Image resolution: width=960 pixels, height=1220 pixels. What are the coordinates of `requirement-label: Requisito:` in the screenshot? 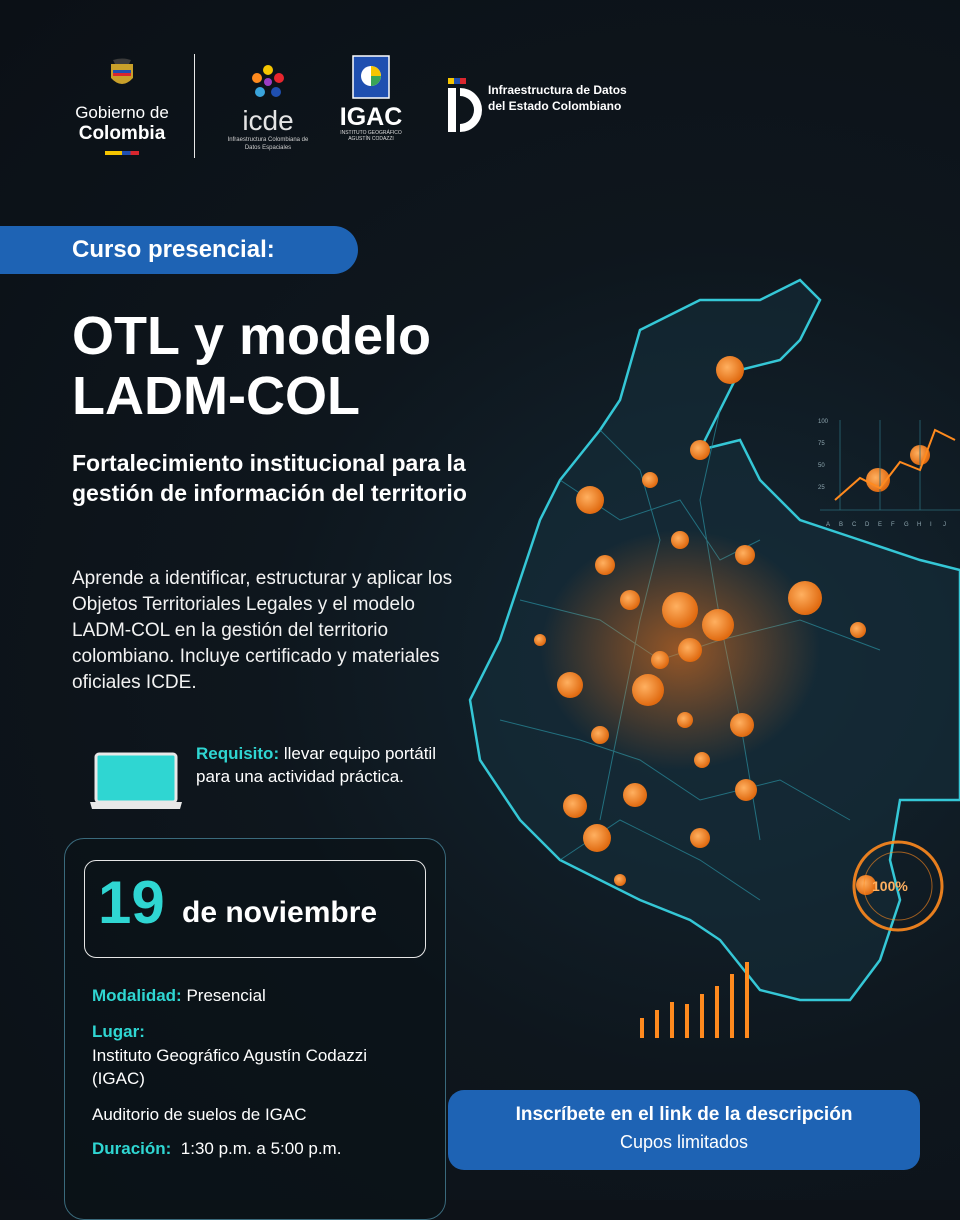 It's located at (238, 753).